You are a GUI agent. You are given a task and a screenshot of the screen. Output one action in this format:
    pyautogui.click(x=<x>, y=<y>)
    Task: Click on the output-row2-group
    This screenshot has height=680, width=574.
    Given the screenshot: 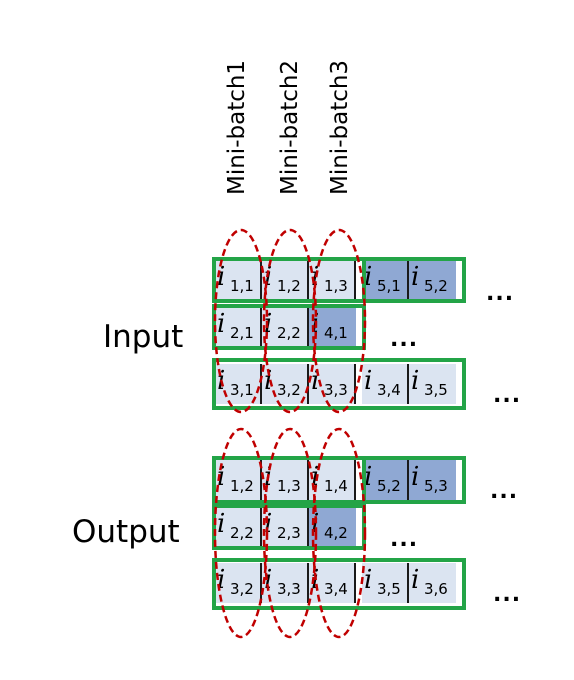 What is the action you would take?
    pyautogui.click(x=289, y=527)
    